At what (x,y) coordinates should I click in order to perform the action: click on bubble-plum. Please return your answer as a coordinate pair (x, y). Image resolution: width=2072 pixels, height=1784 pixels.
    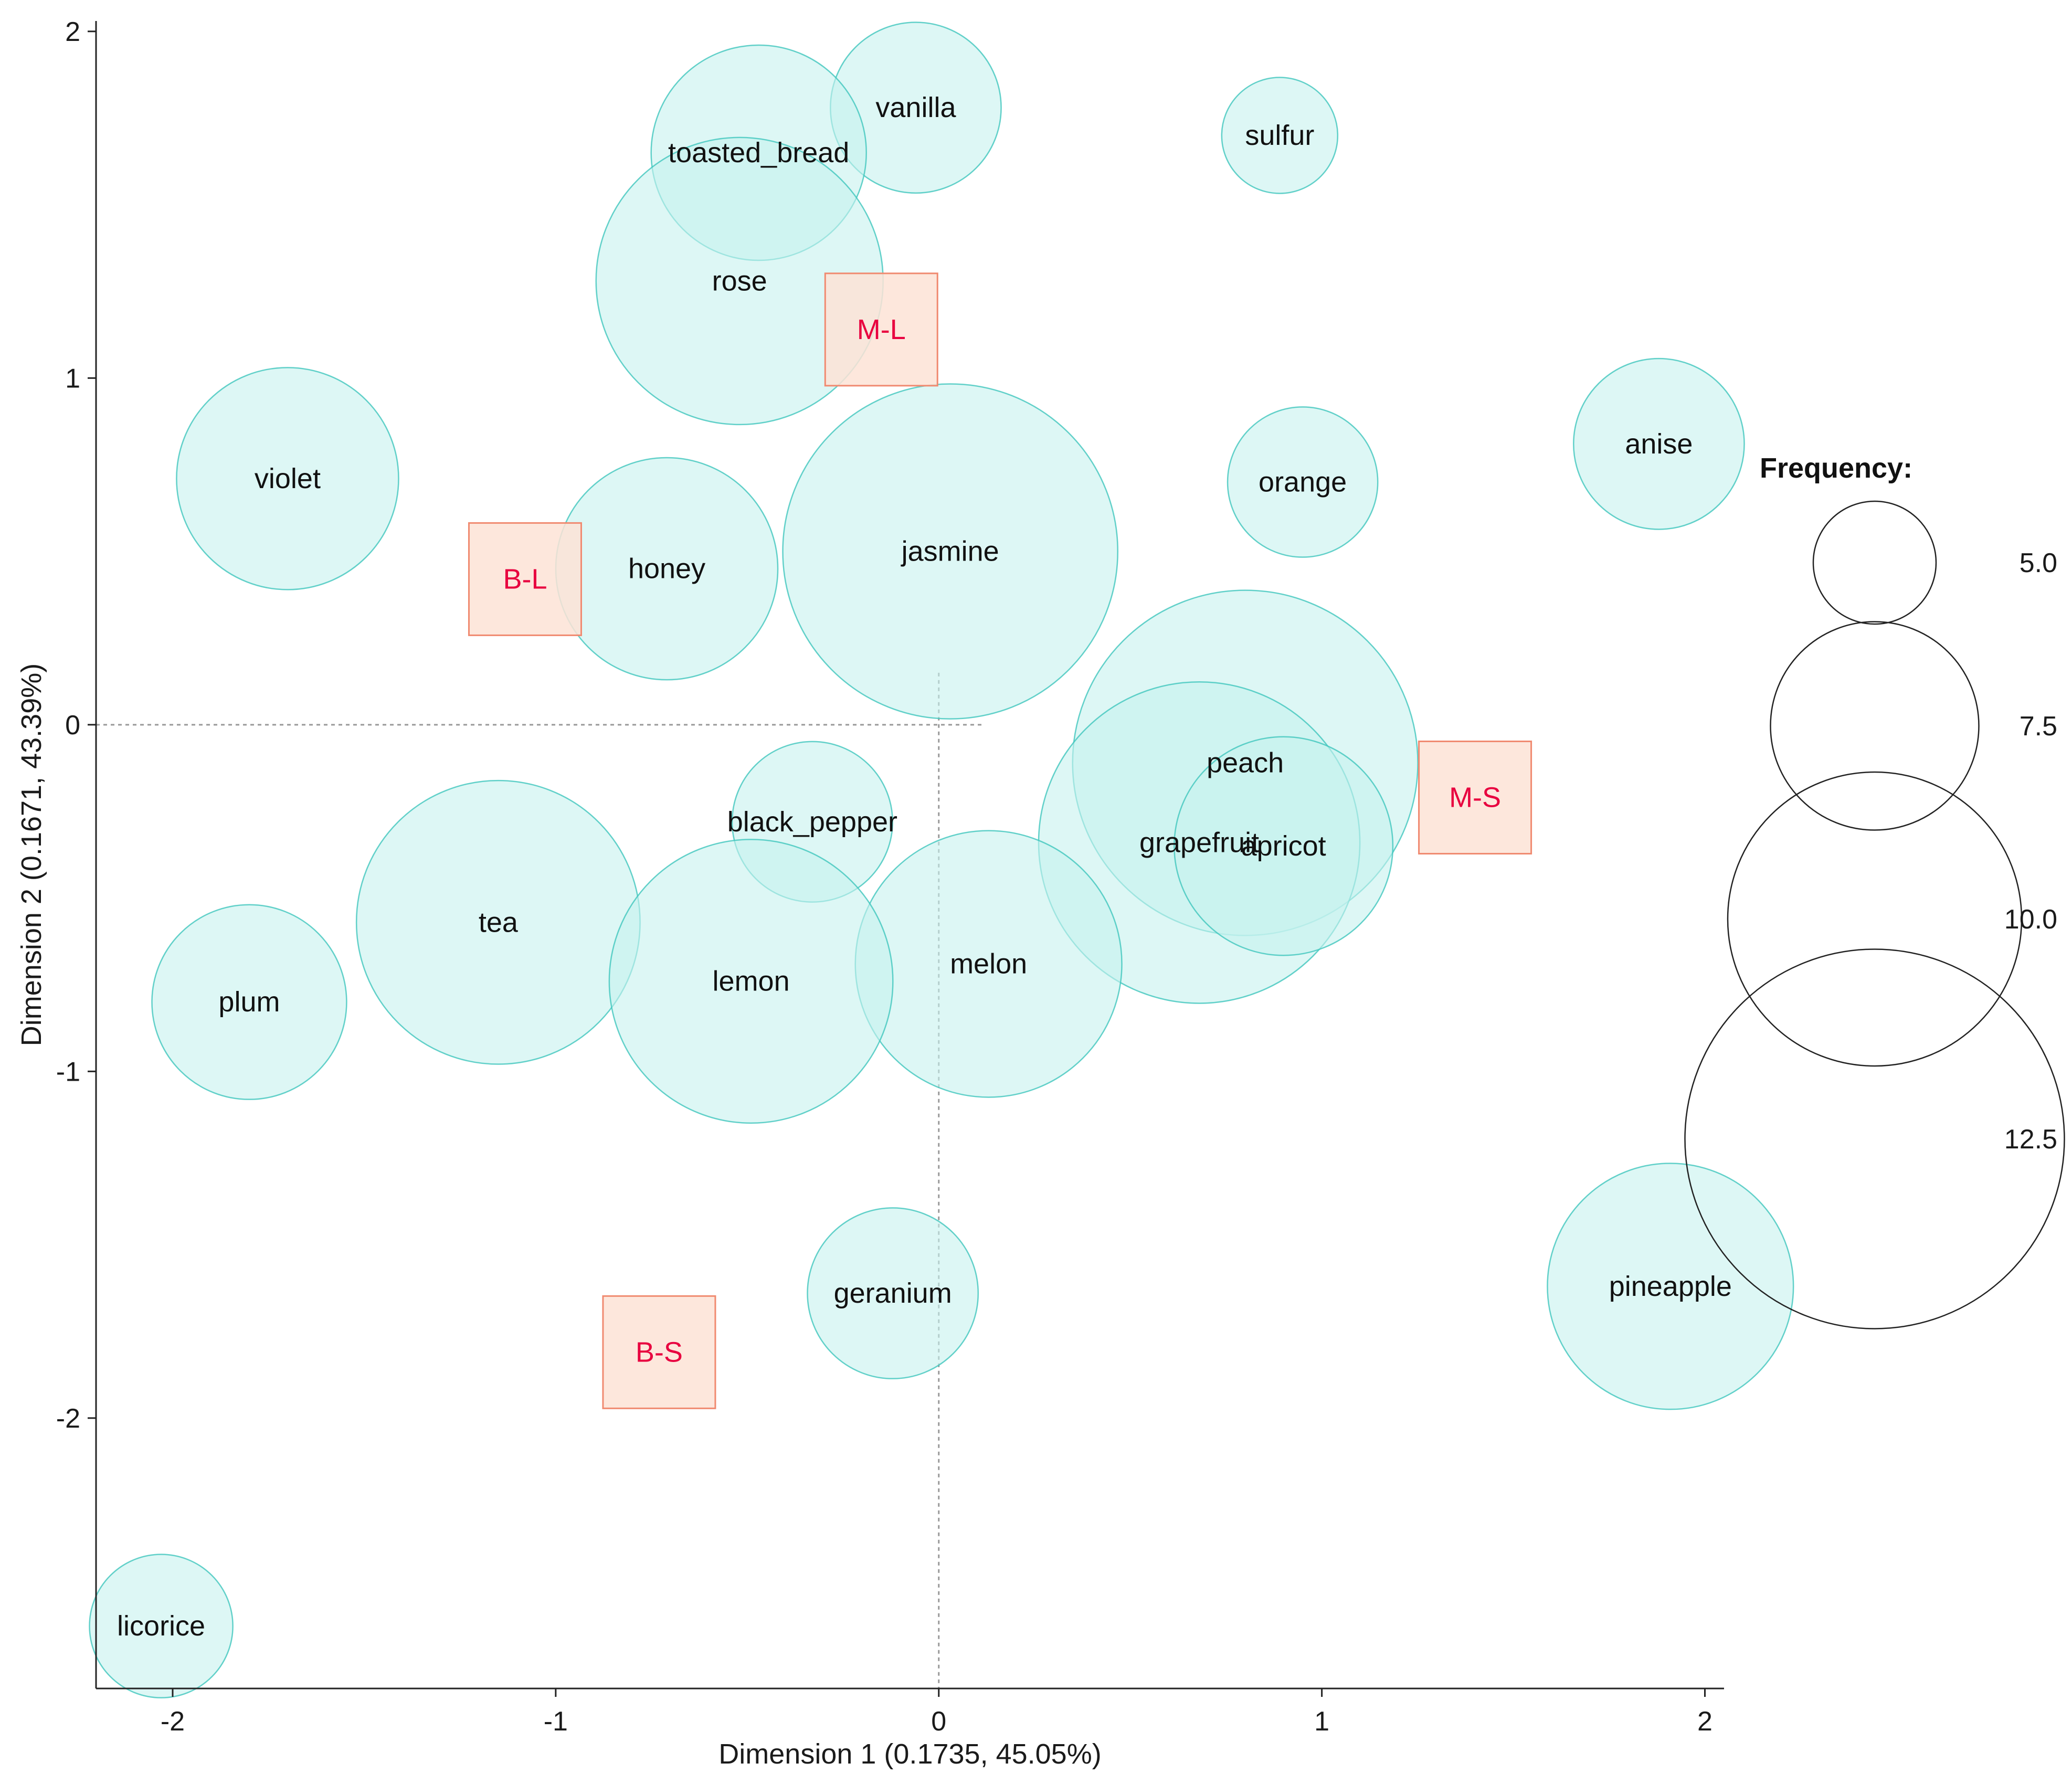
    Looking at the image, I should click on (249, 1002).